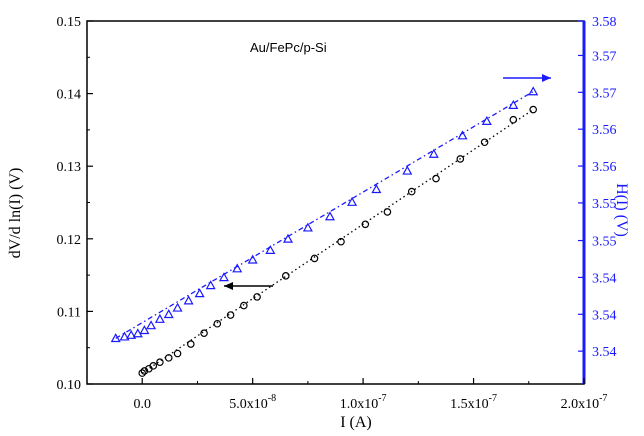  I want to click on x-tick-label: 2.0x10⁻⁷, so click(584, 402).